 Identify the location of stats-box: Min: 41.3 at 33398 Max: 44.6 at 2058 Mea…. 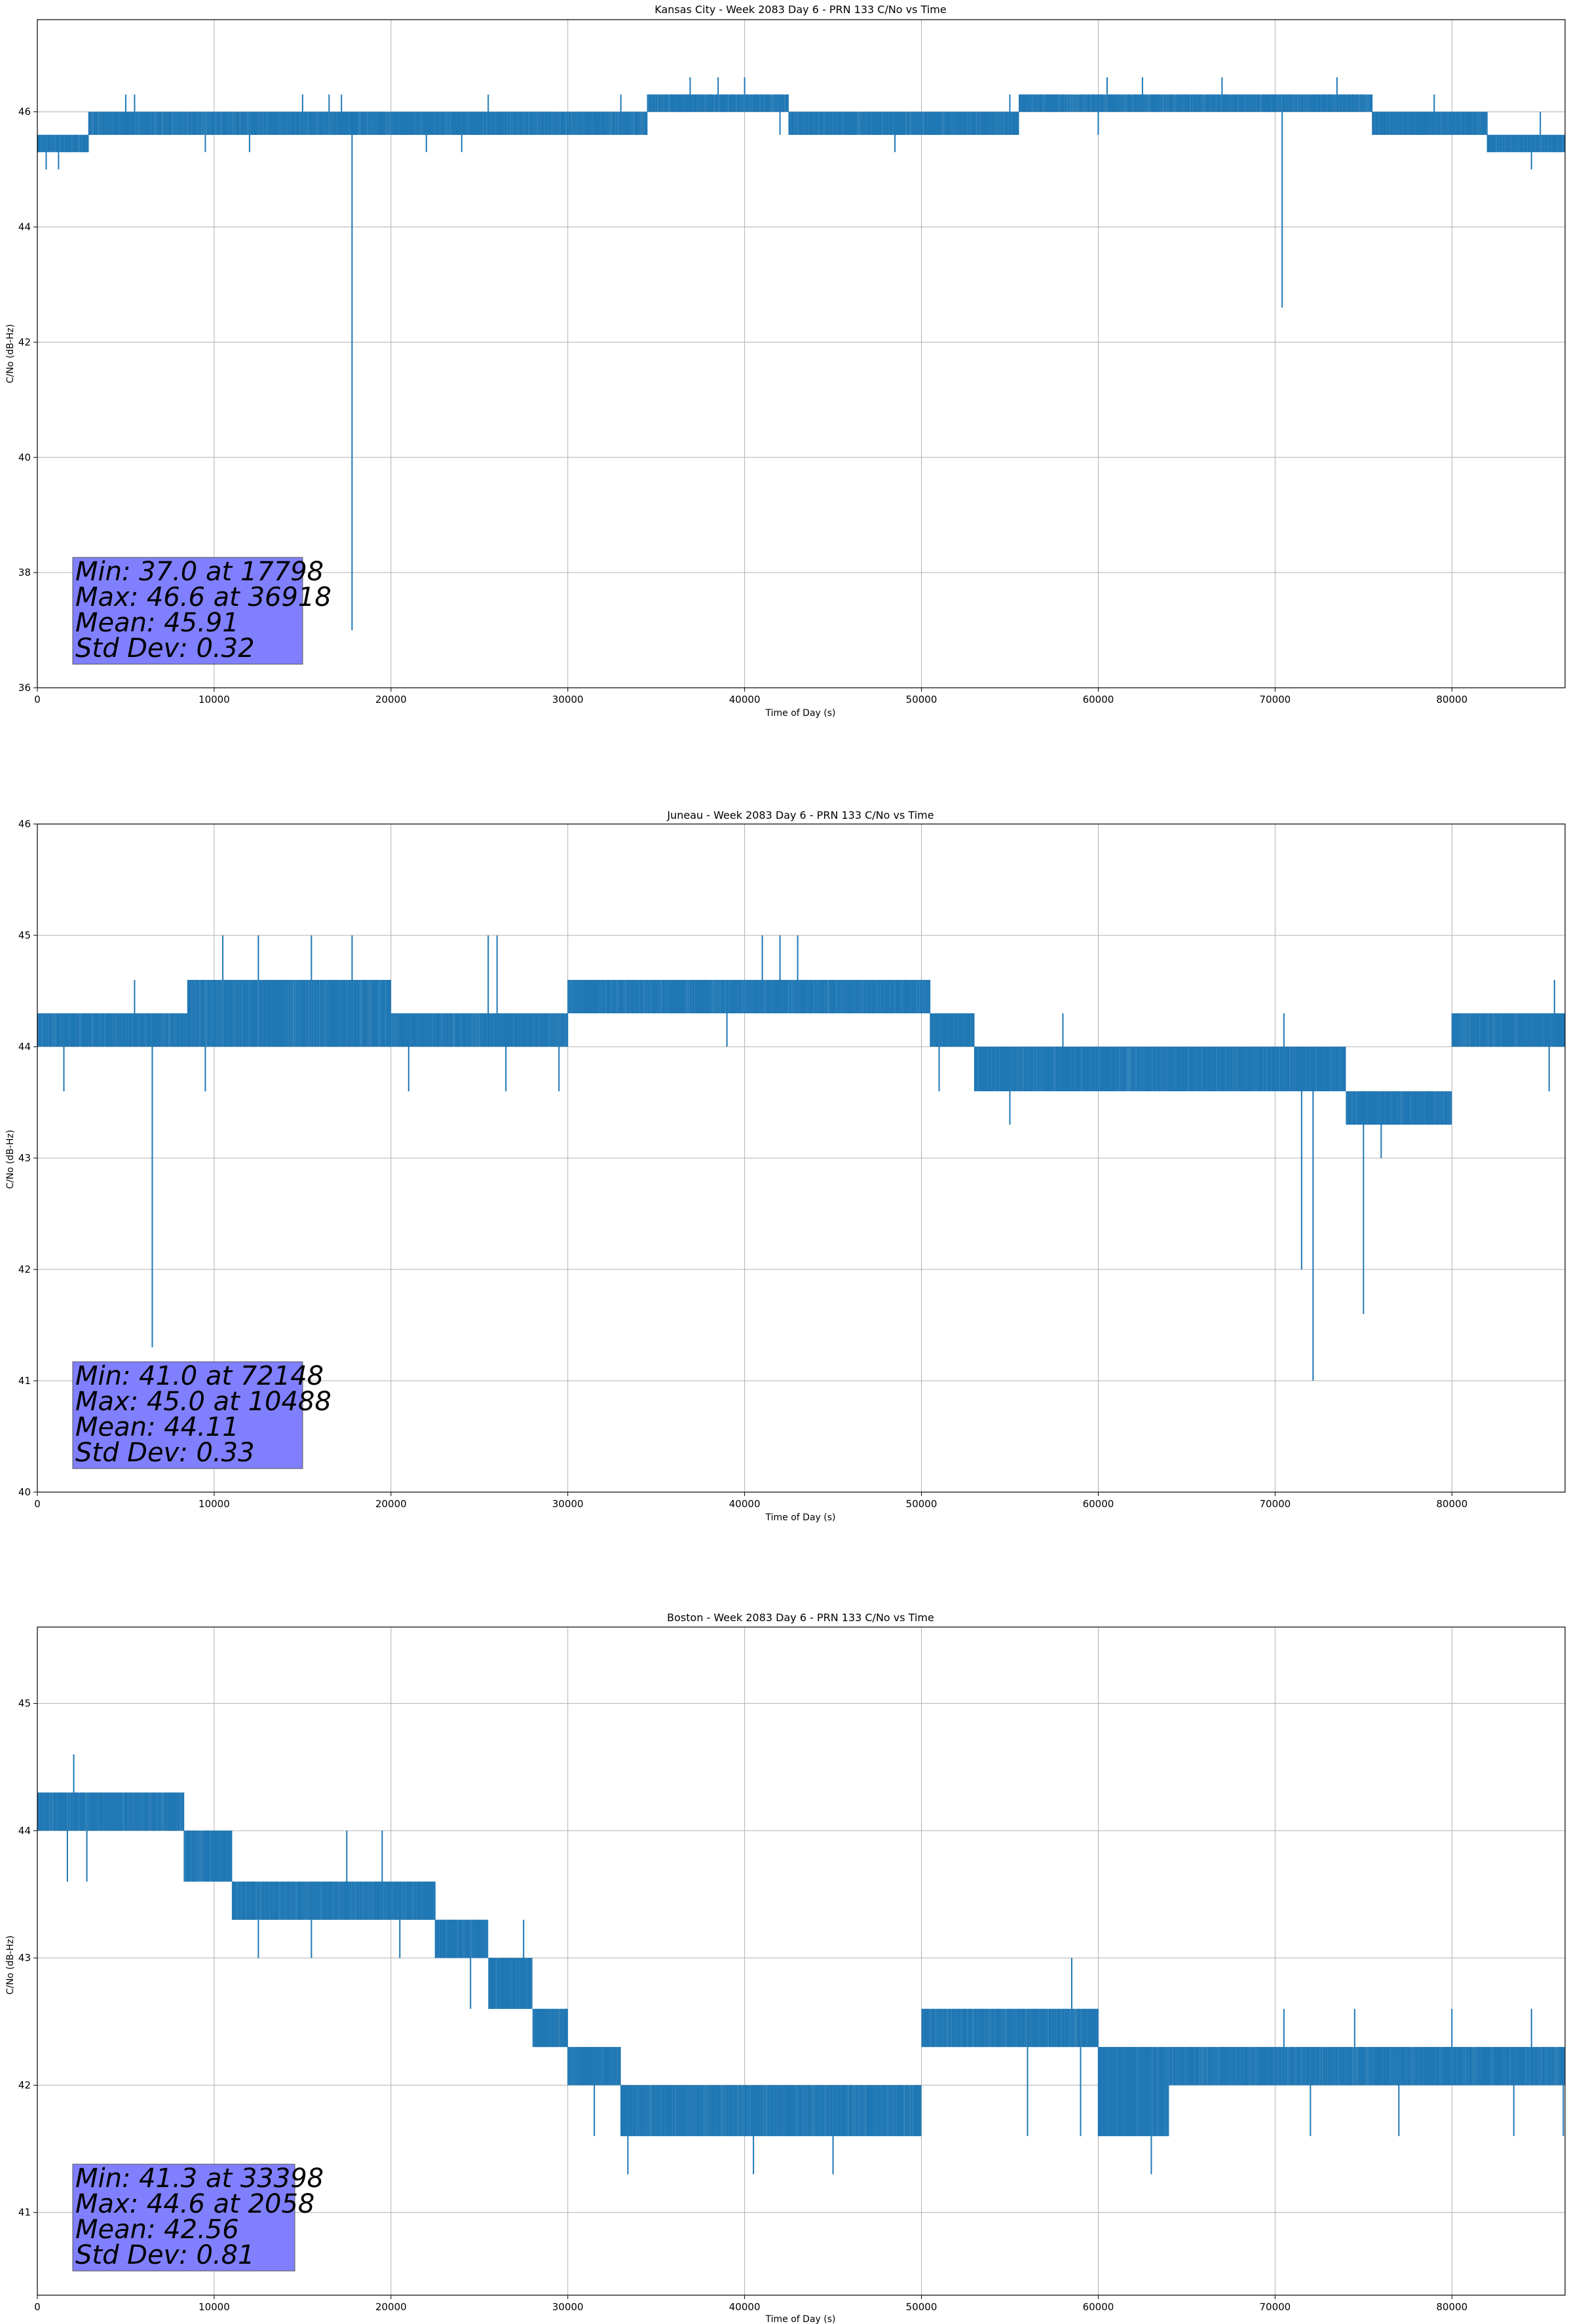
(198, 2218).